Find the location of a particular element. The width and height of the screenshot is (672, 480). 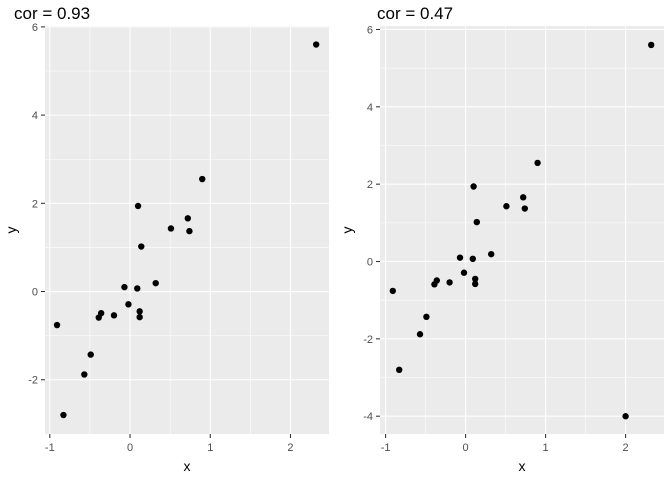

plot-title: cor = 0.47 is located at coordinates (415, 13).